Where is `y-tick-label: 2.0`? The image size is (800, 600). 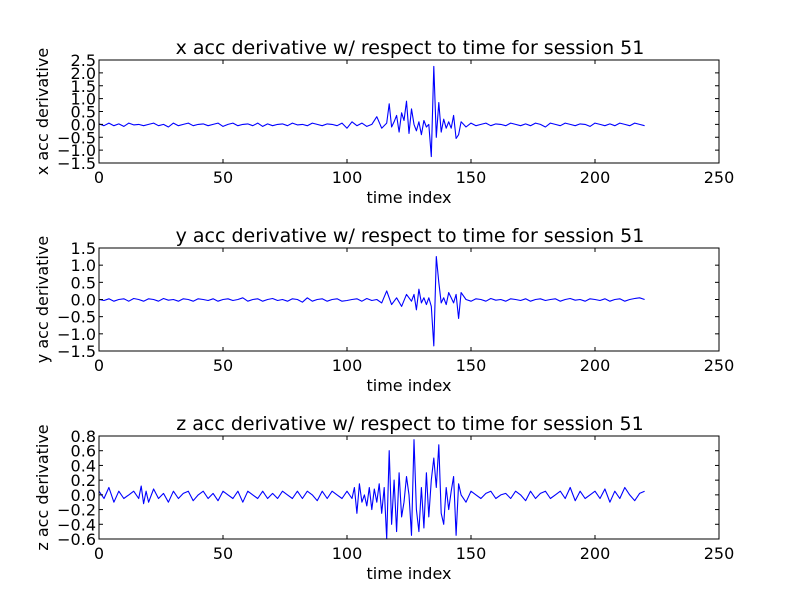 y-tick-label: 2.0 is located at coordinates (83, 73).